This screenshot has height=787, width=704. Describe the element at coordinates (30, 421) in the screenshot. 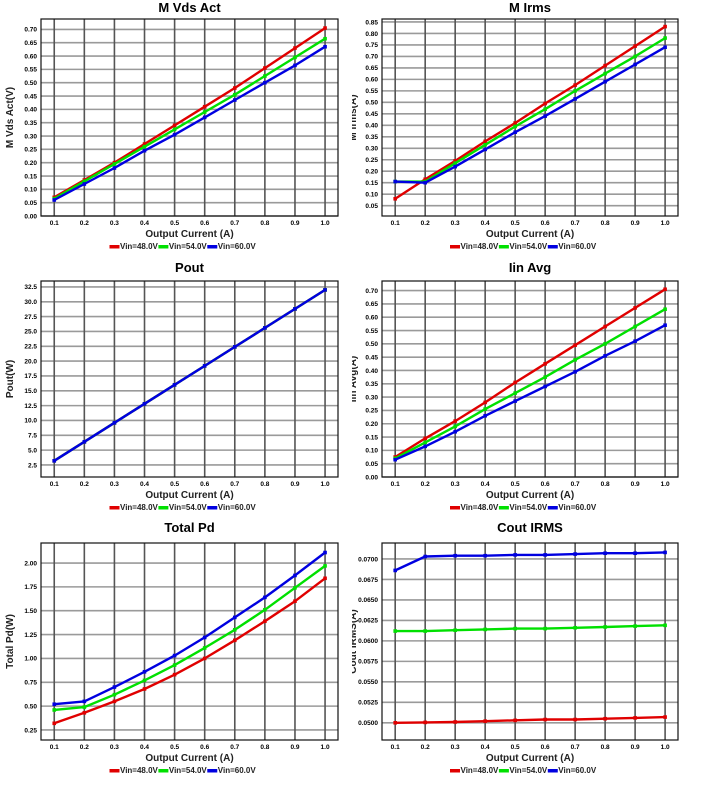

I see `y-tick-label: 10.0` at that location.